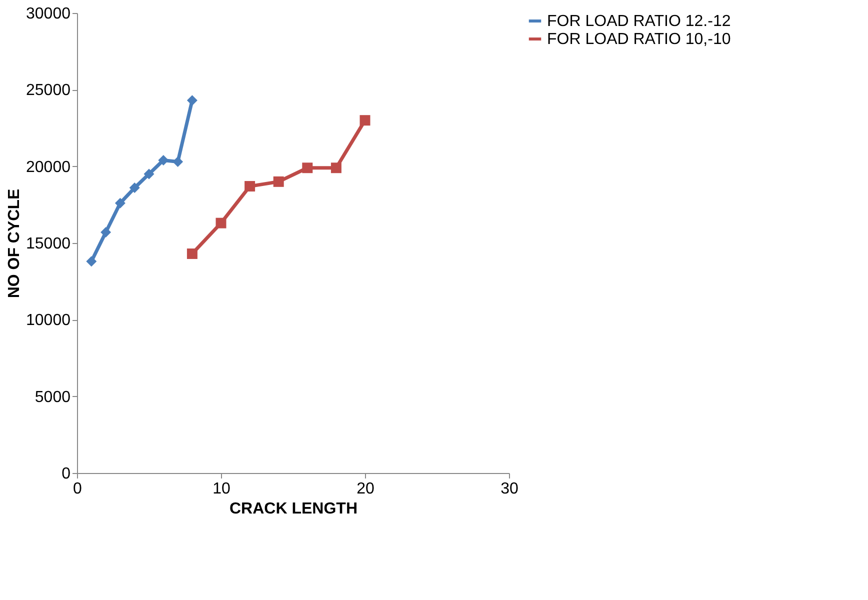  Describe the element at coordinates (48, 244) in the screenshot. I see `y-tick-label: 15000` at that location.